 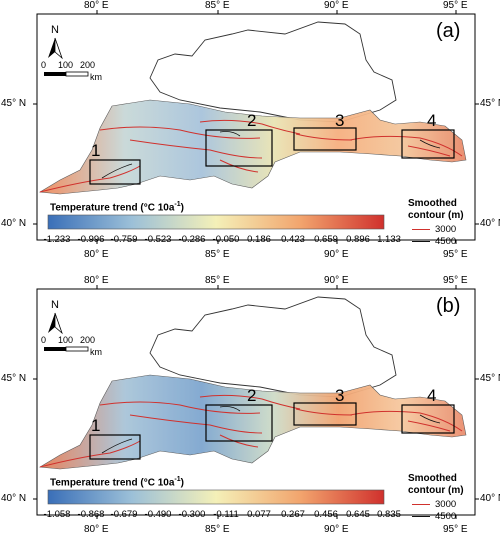 I want to click on colorbar-label: -0.490, so click(x=158, y=514).